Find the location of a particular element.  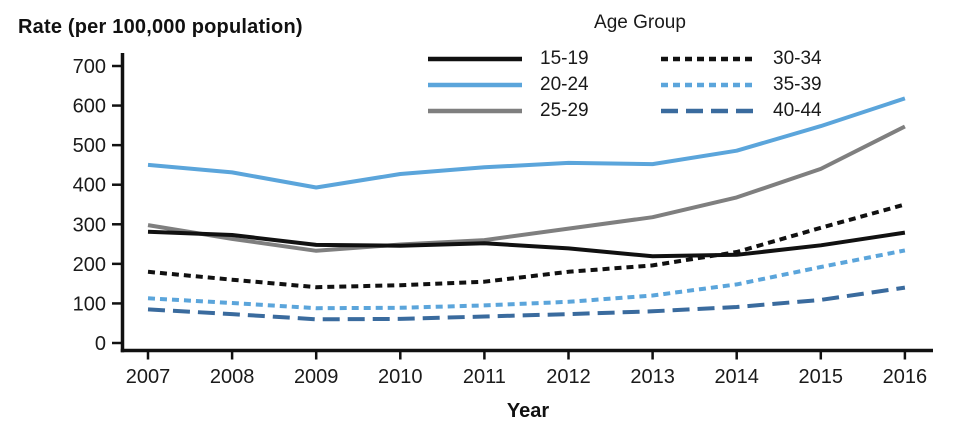

x-tick-label: 2007 is located at coordinates (148, 377).